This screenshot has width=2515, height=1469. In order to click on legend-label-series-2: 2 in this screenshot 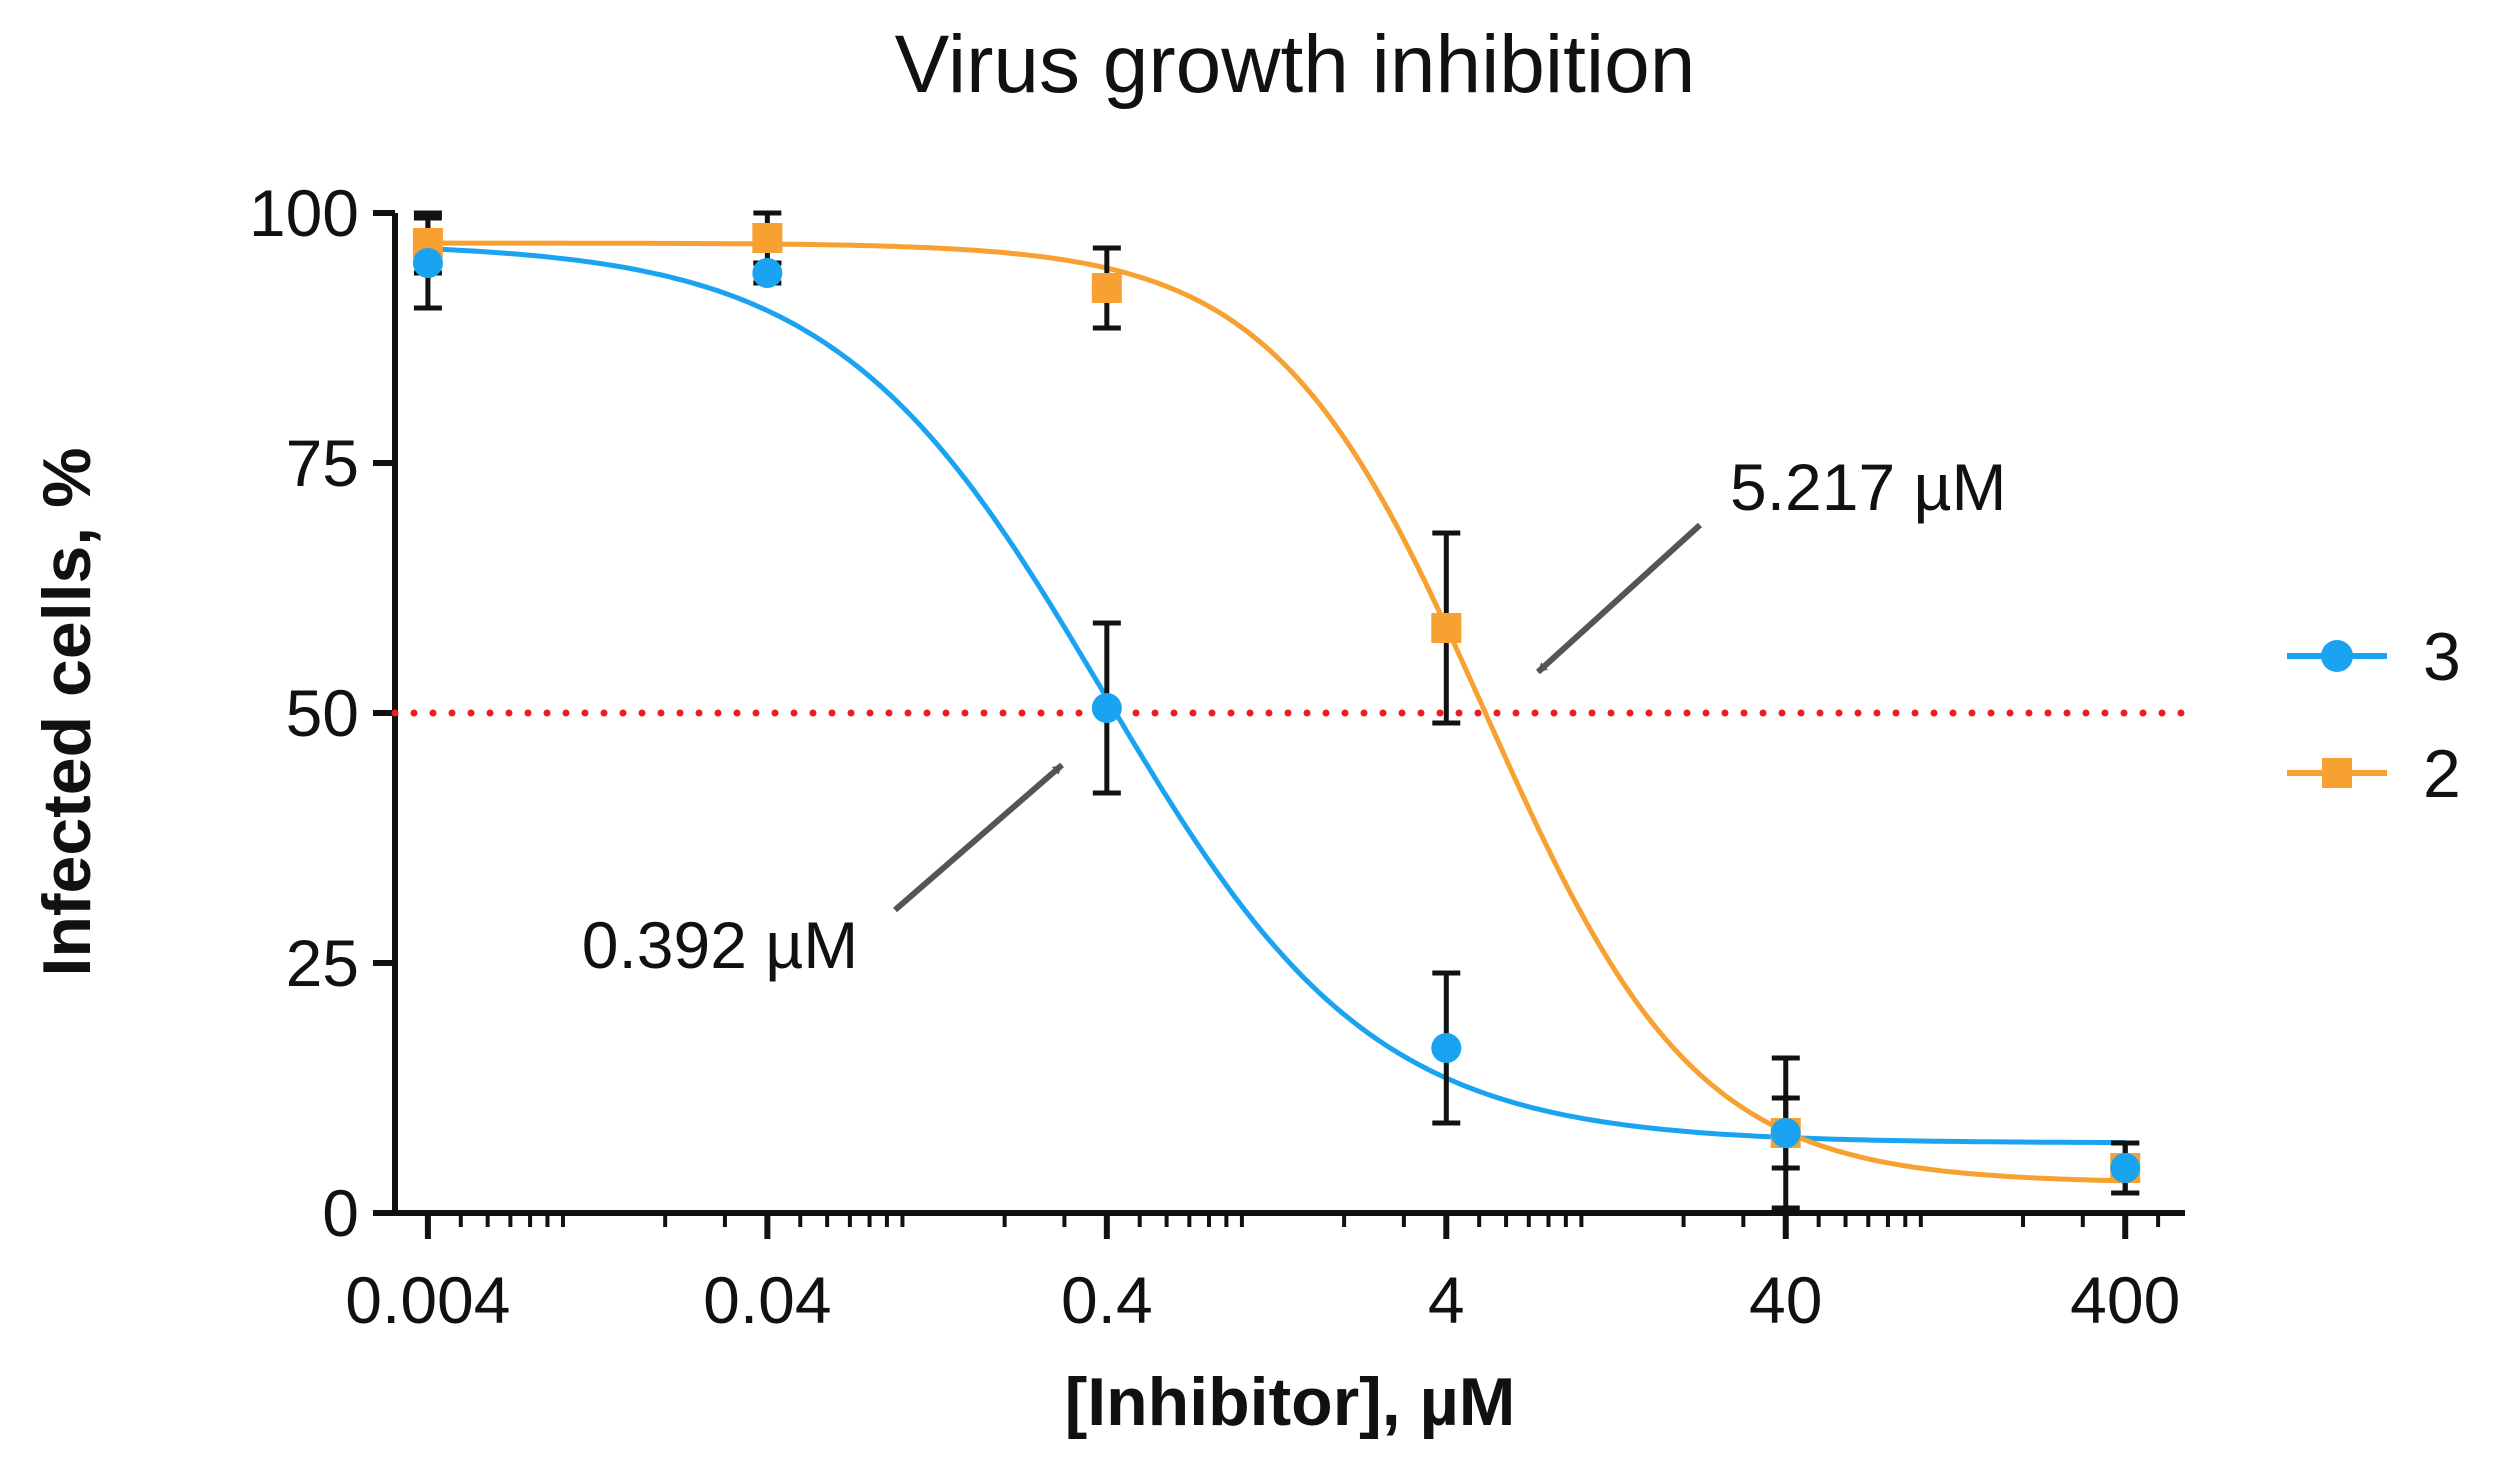, I will do `click(2442, 774)`.